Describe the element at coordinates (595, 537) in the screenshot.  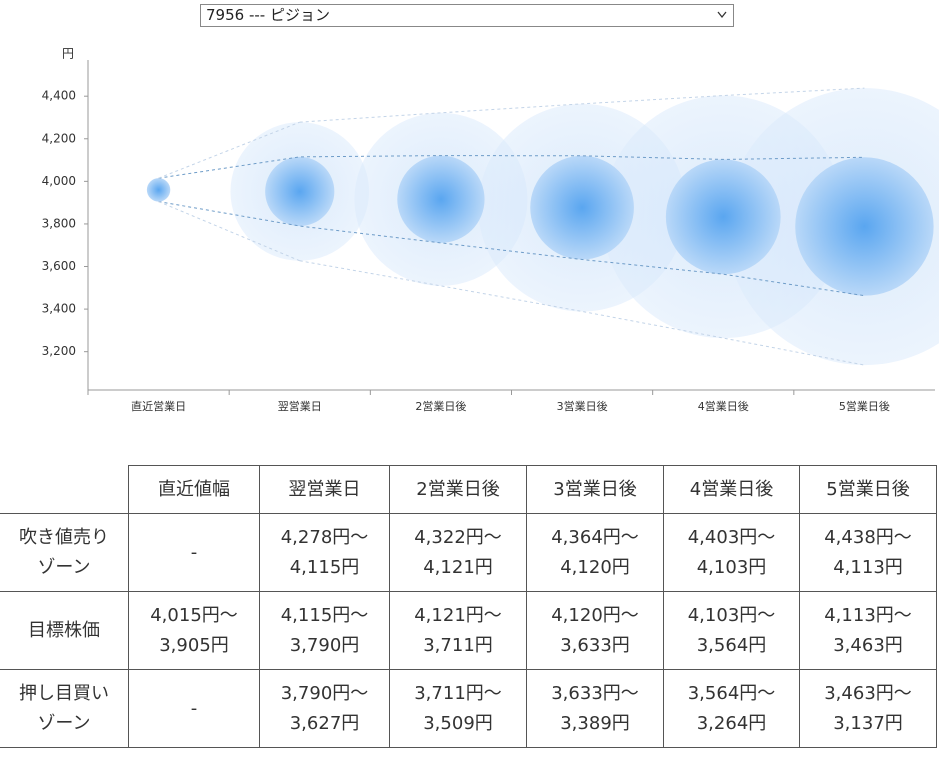
I see `cell-line: 4,364円～` at that location.